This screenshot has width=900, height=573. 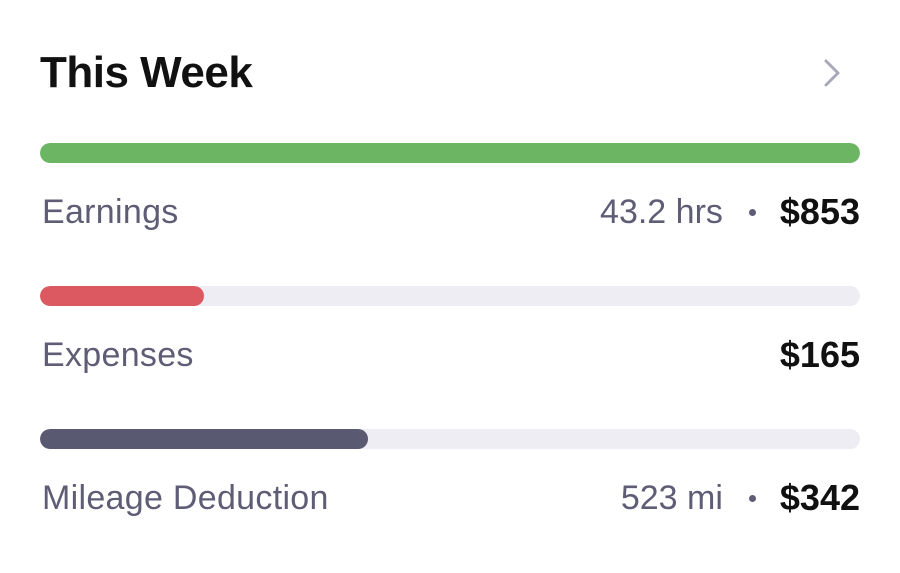 What do you see at coordinates (671, 497) in the screenshot?
I see `mileage-distance: 523 mi` at bounding box center [671, 497].